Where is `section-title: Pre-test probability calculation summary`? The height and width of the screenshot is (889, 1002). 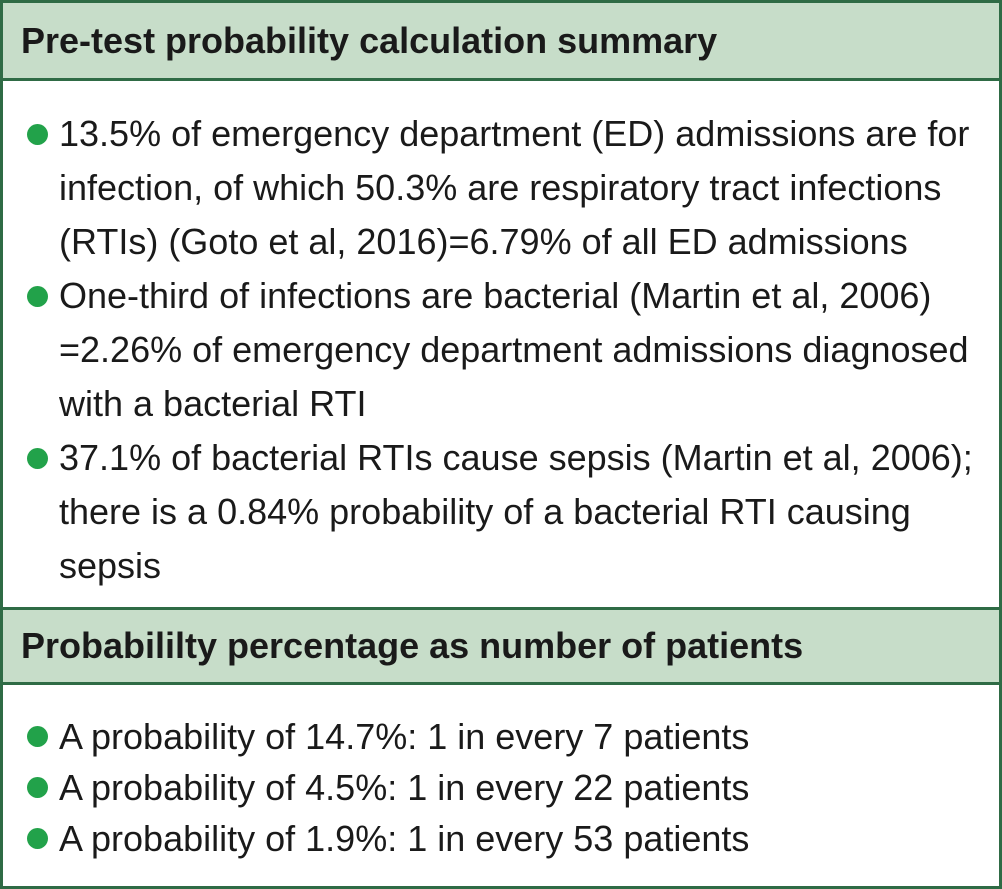 section-title: Pre-test probability calculation summary is located at coordinates (369, 40).